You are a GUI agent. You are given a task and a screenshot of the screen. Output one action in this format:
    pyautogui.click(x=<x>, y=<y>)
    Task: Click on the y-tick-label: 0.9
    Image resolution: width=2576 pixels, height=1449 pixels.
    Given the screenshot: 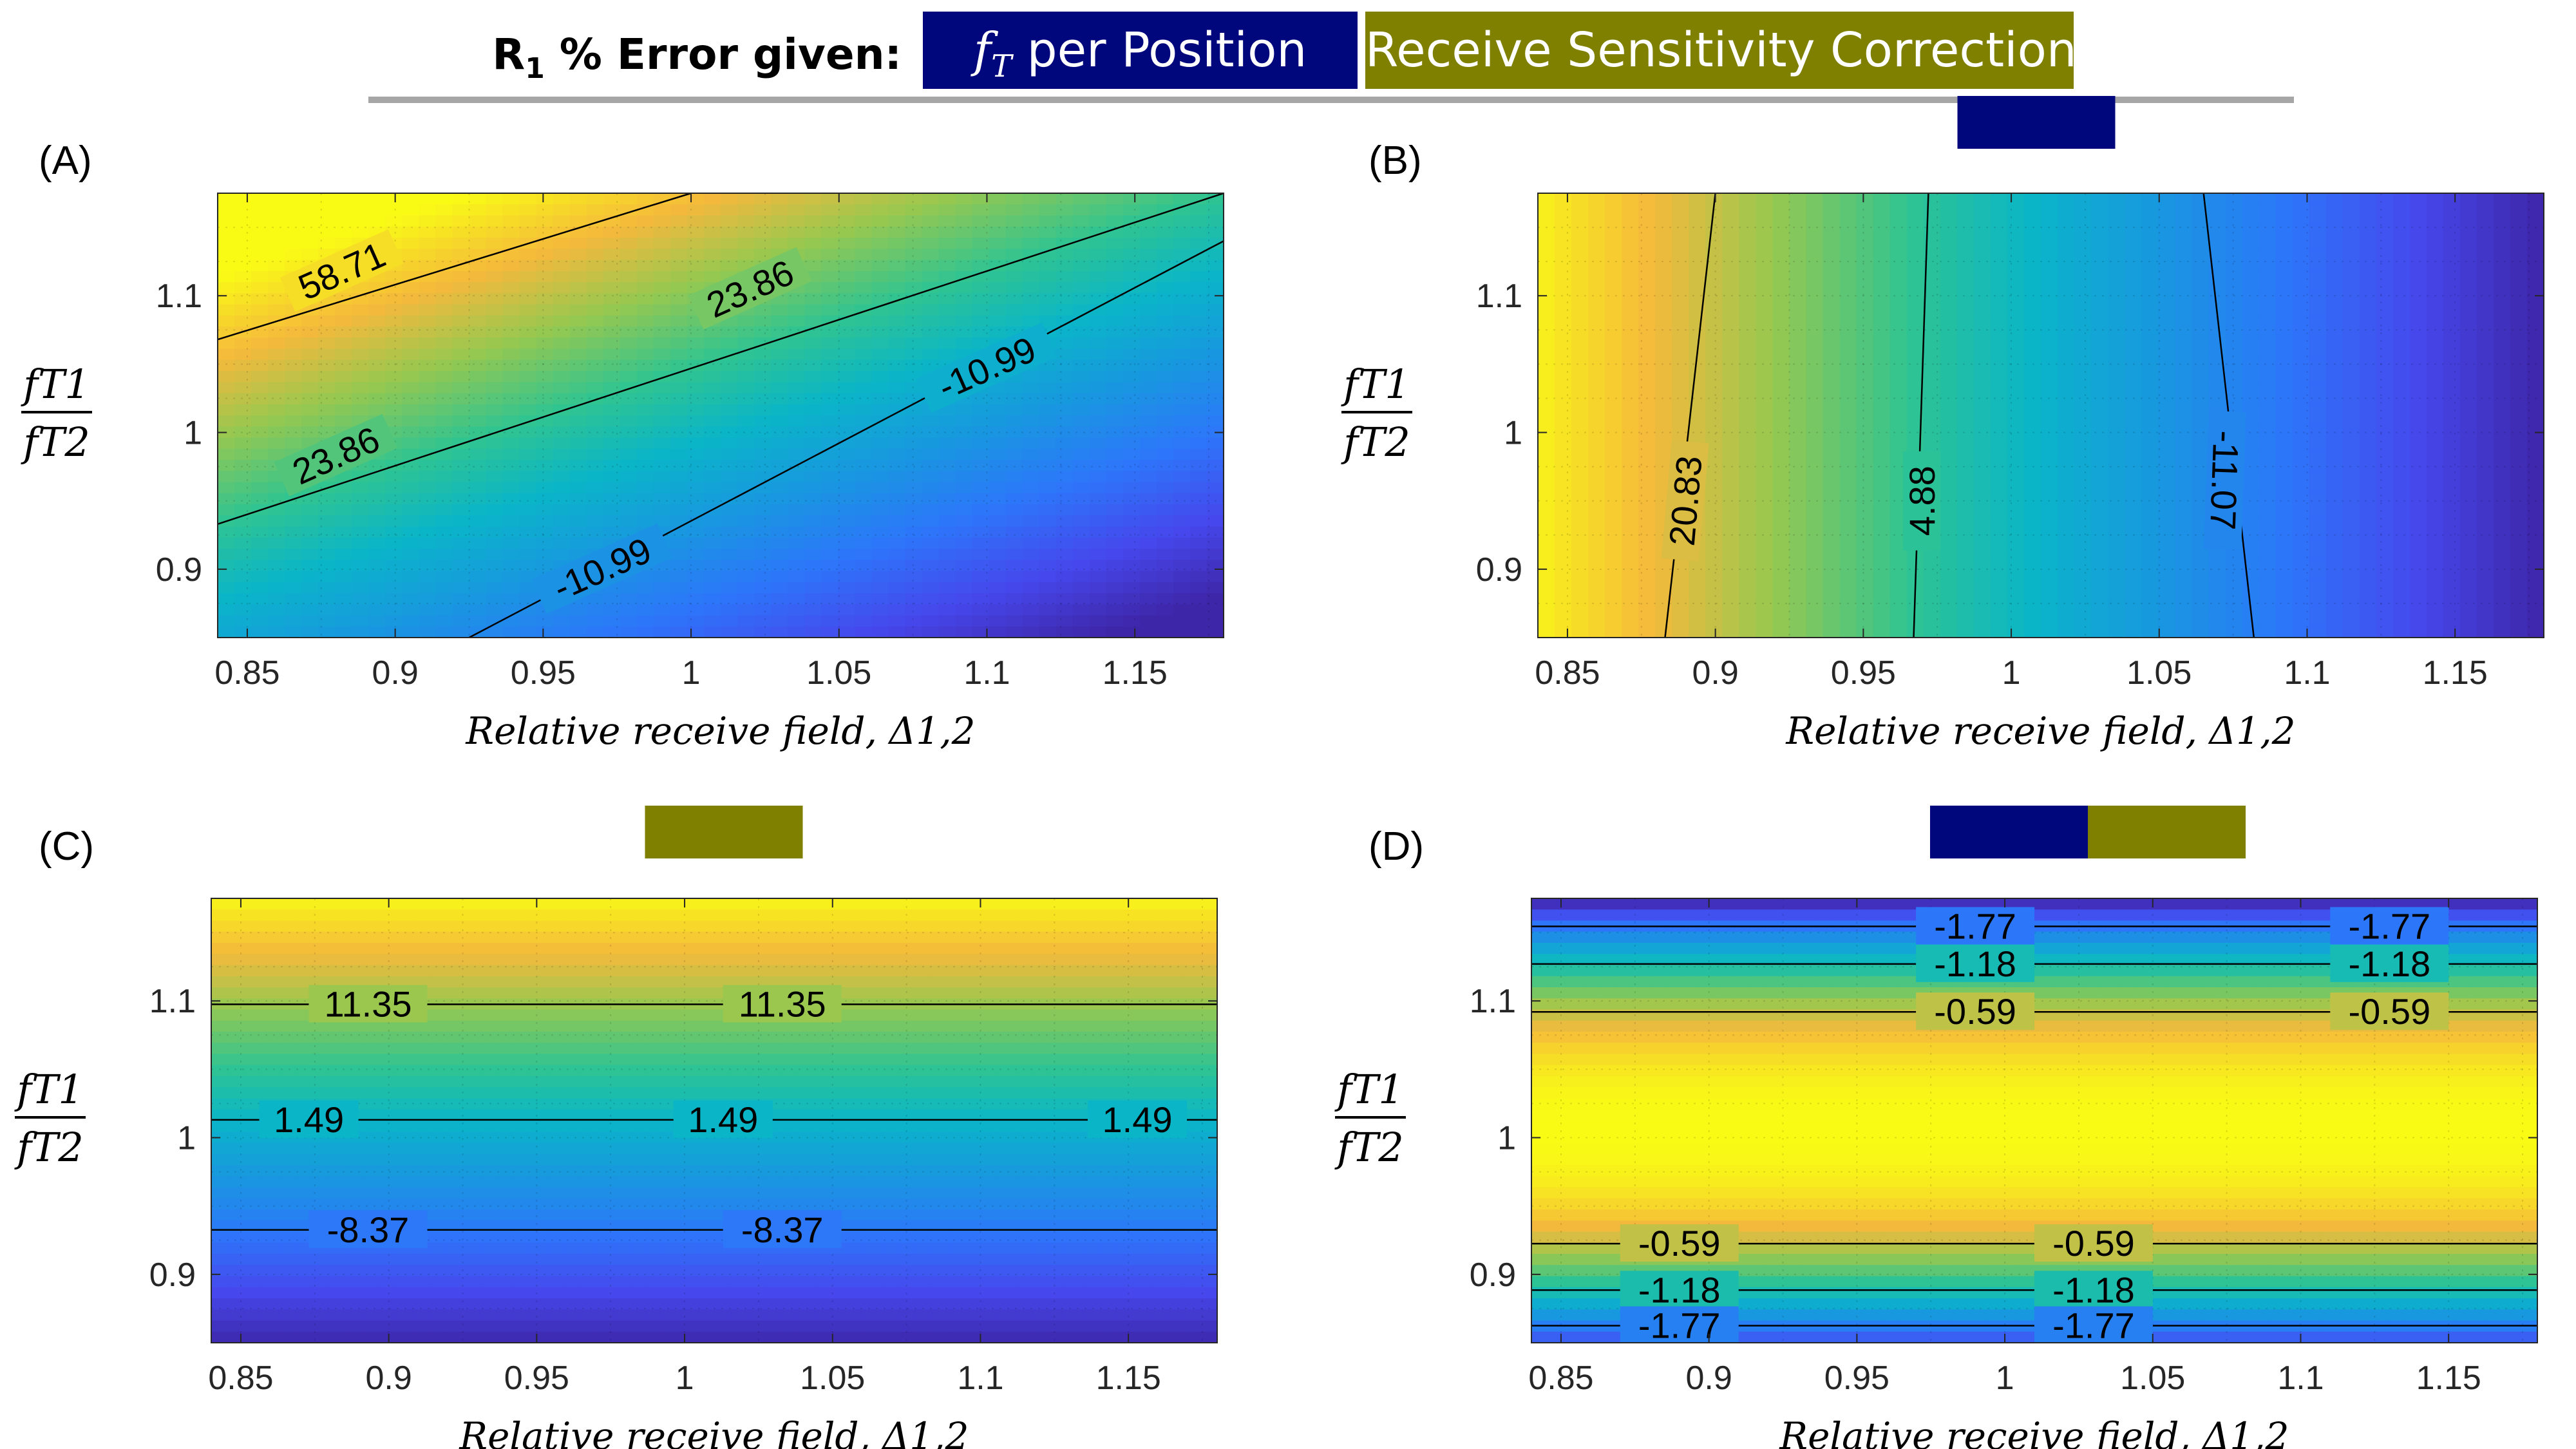 What is the action you would take?
    pyautogui.click(x=1499, y=570)
    